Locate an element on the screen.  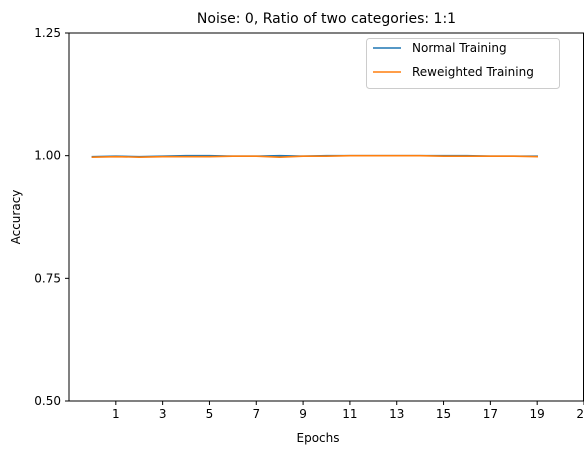
legend-box is located at coordinates (463, 63).